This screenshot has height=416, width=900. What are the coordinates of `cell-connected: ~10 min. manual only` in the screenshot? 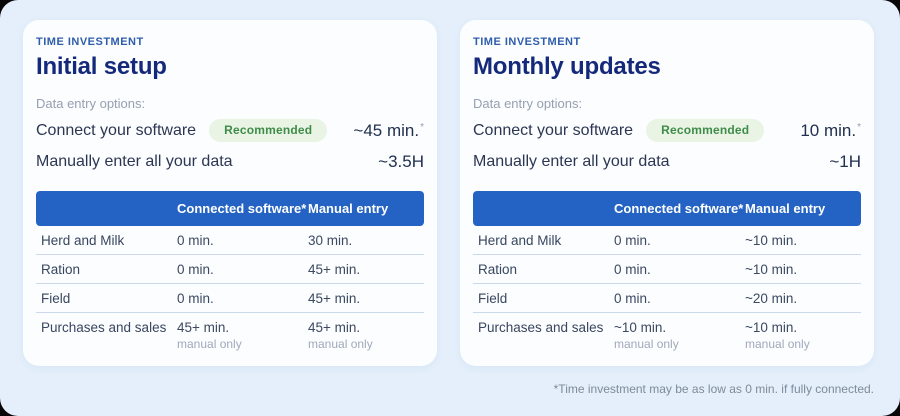 It's located at (679, 335).